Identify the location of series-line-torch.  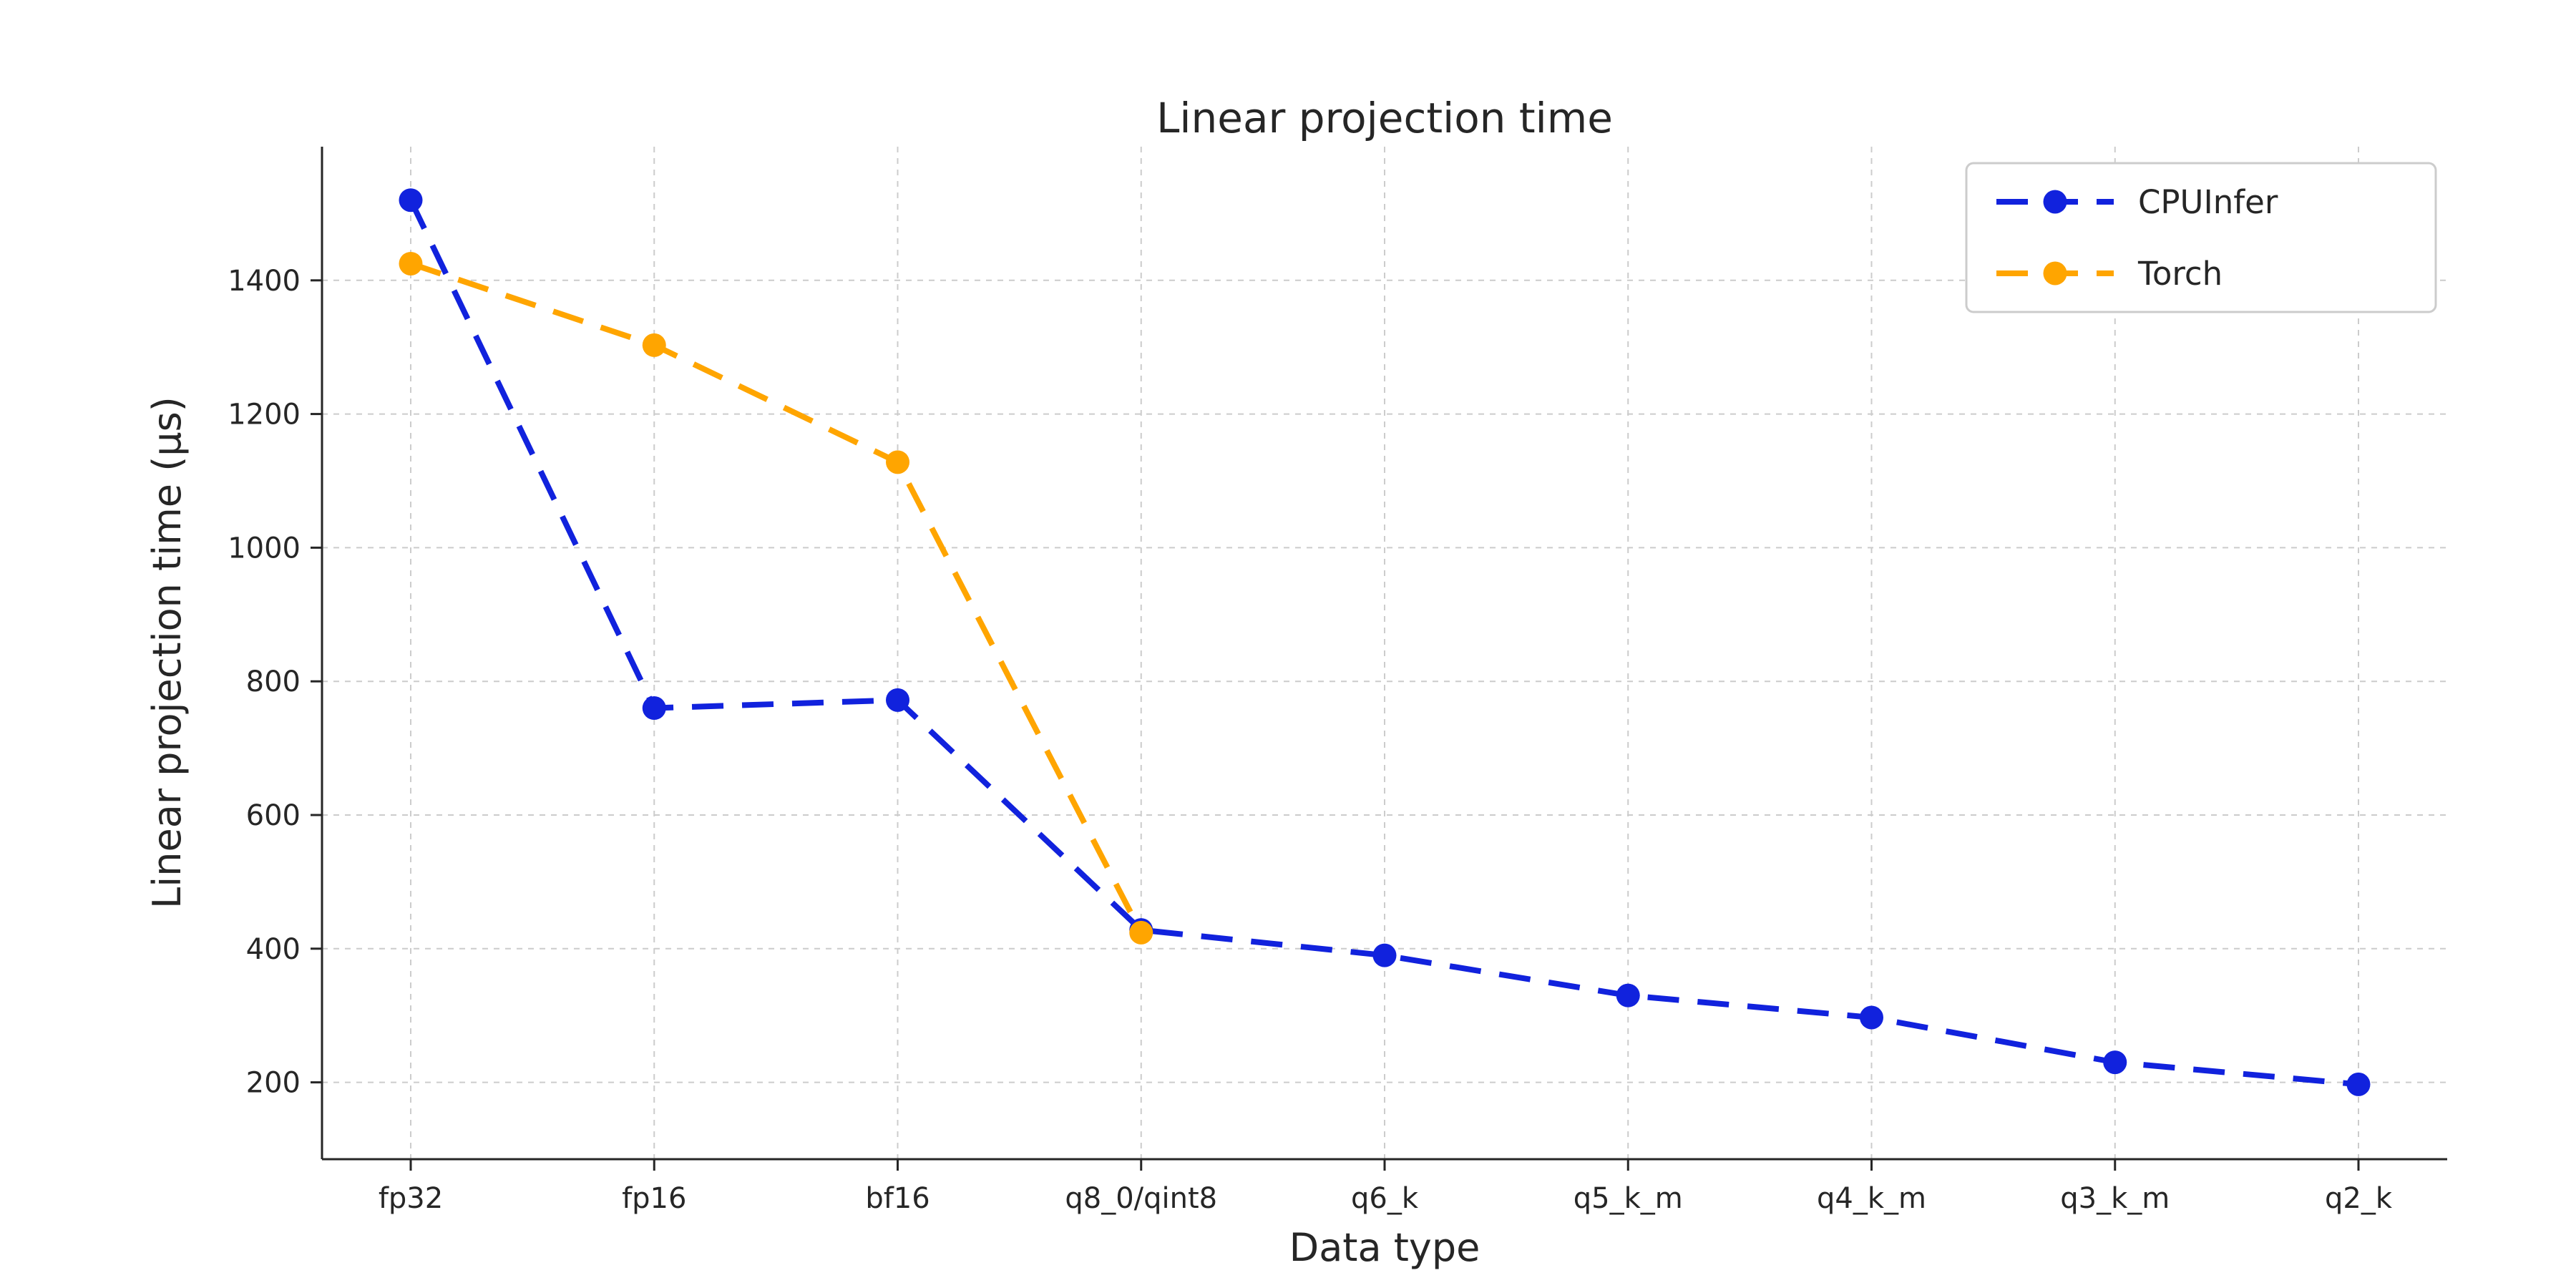
(776, 597).